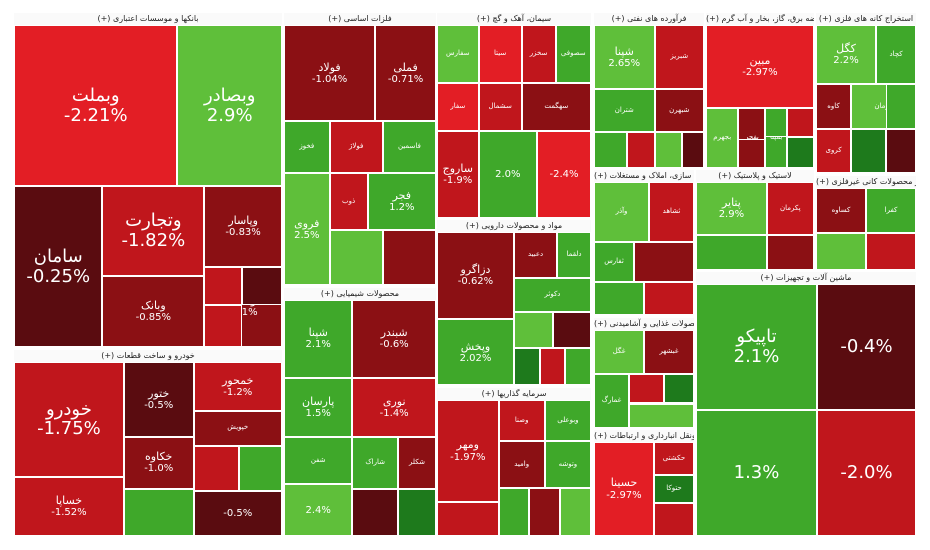  Describe the element at coordinates (521, 464) in the screenshot. I see `stock-tile: وامید` at that location.